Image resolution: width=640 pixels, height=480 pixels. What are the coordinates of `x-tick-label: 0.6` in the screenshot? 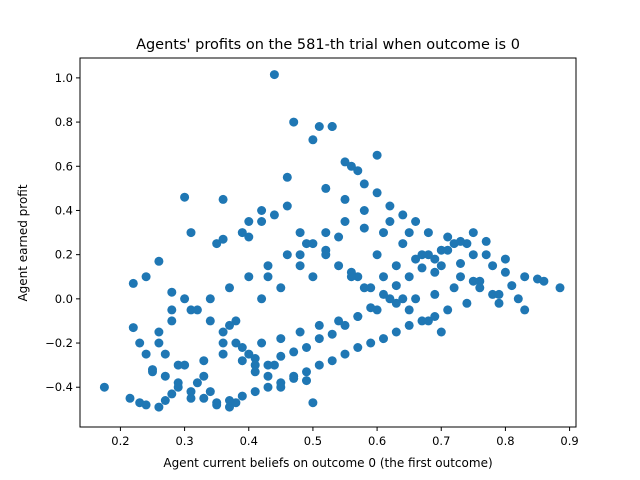 It's located at (377, 441).